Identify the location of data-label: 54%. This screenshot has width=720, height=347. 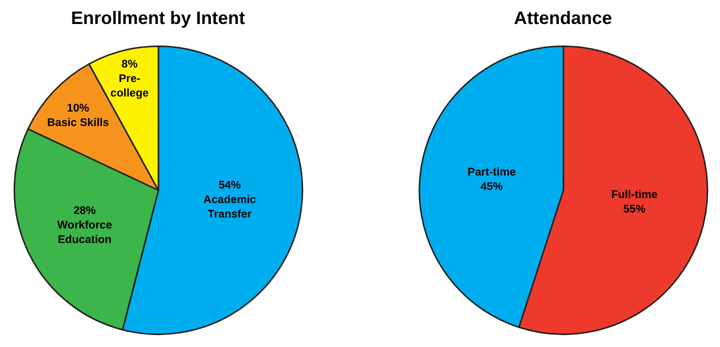
(229, 186).